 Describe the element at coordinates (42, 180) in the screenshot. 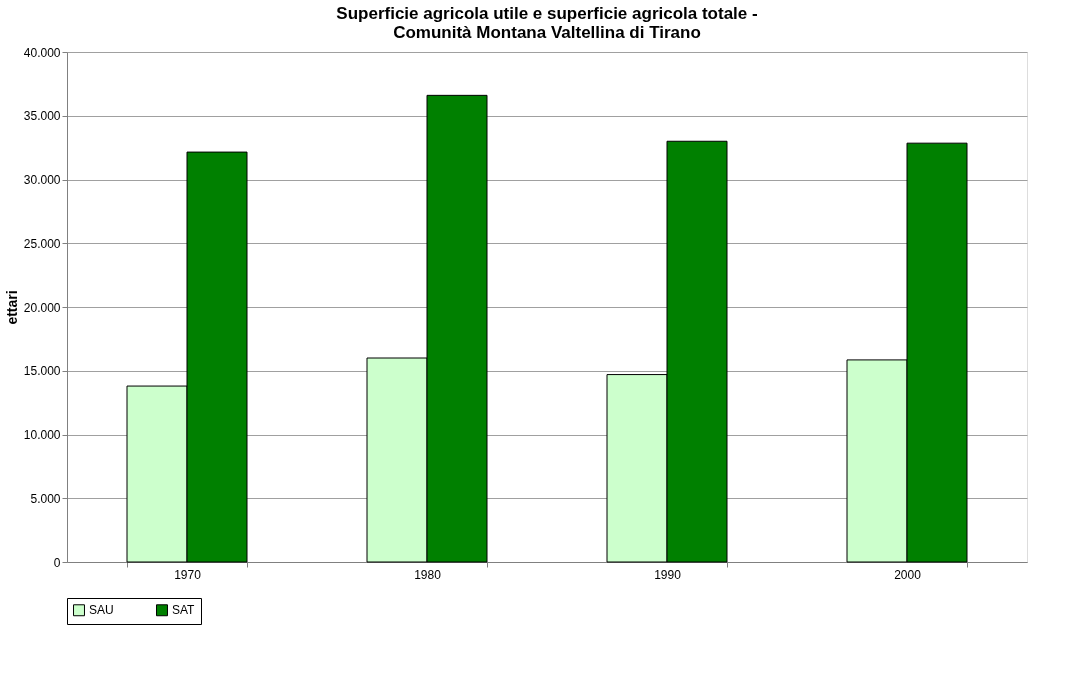

I see `y-tick-label: 30.000` at that location.